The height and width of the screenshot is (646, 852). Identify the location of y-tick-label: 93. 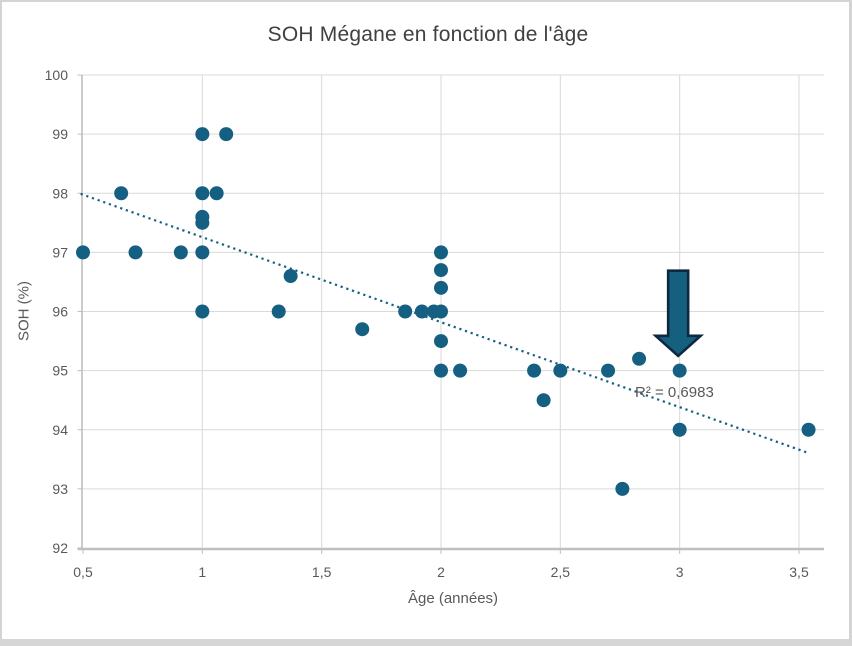
(60, 489).